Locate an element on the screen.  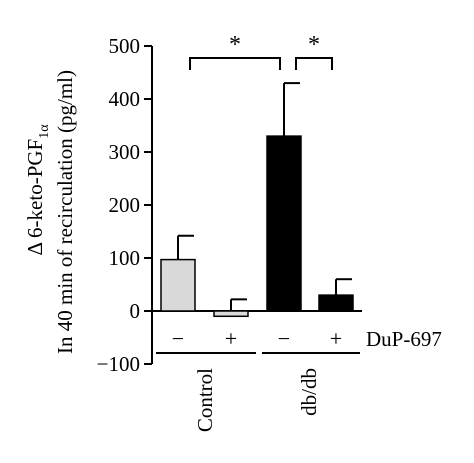
y-axis-title-line-1: Δ 6-keto-PGF1α is located at coordinates (37, 190).